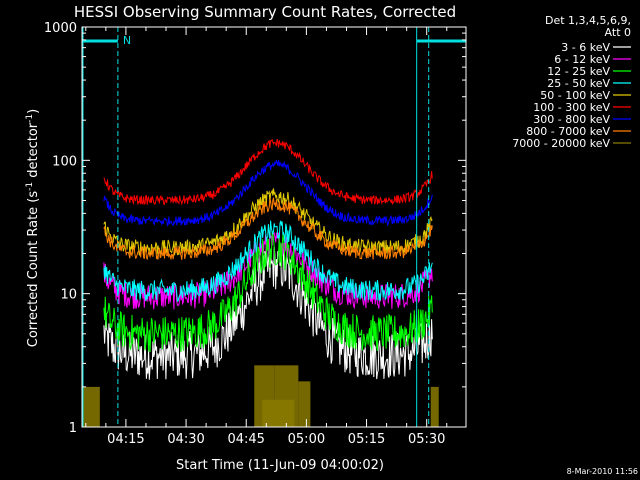 The image size is (640, 480). I want to click on y-axis-label: Corrected Count Rate (s-1 detector-1), so click(33, 228).